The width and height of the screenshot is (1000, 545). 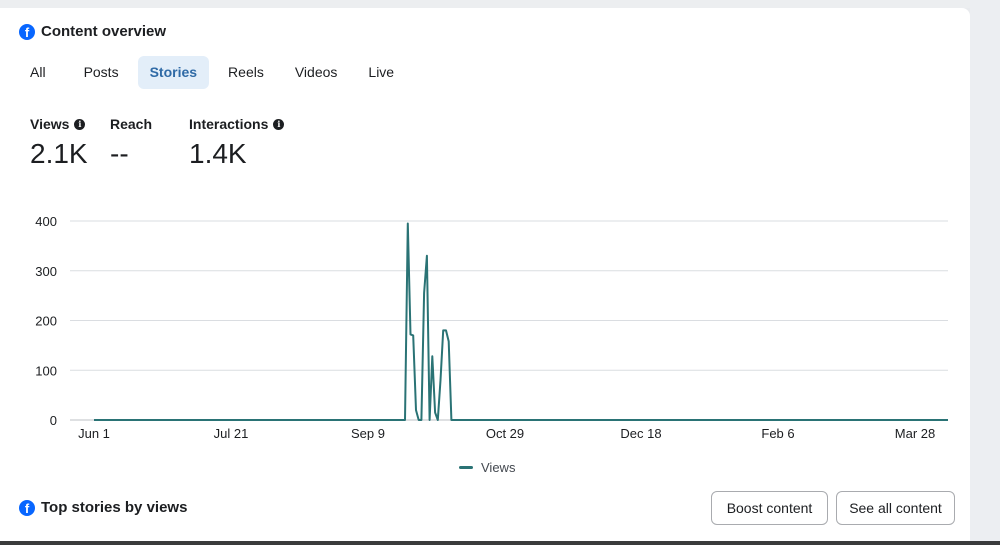 I want to click on metric-reach-label: Reach, so click(x=131, y=124).